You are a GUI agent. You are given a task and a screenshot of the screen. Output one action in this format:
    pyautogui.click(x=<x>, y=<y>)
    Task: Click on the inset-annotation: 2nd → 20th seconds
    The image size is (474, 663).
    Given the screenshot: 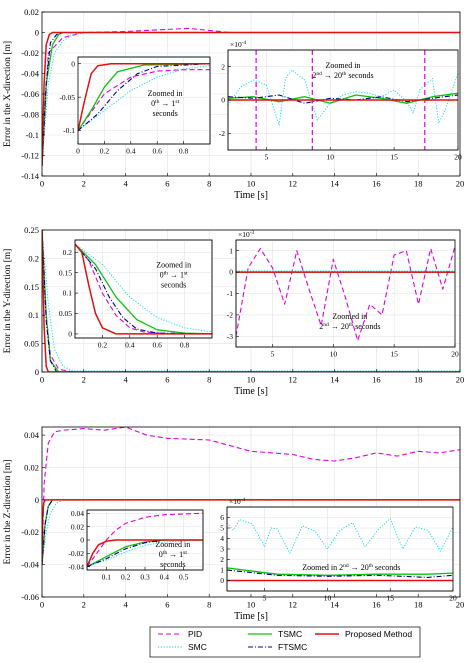 What is the action you would take?
    pyautogui.click(x=349, y=326)
    